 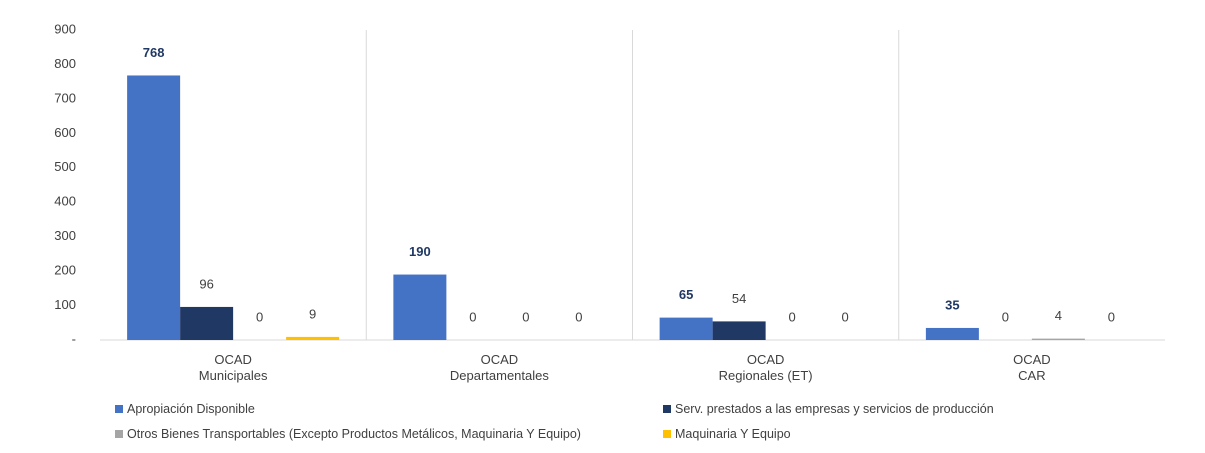 What do you see at coordinates (191, 409) in the screenshot?
I see `legend-label: Apropiación Disponible` at bounding box center [191, 409].